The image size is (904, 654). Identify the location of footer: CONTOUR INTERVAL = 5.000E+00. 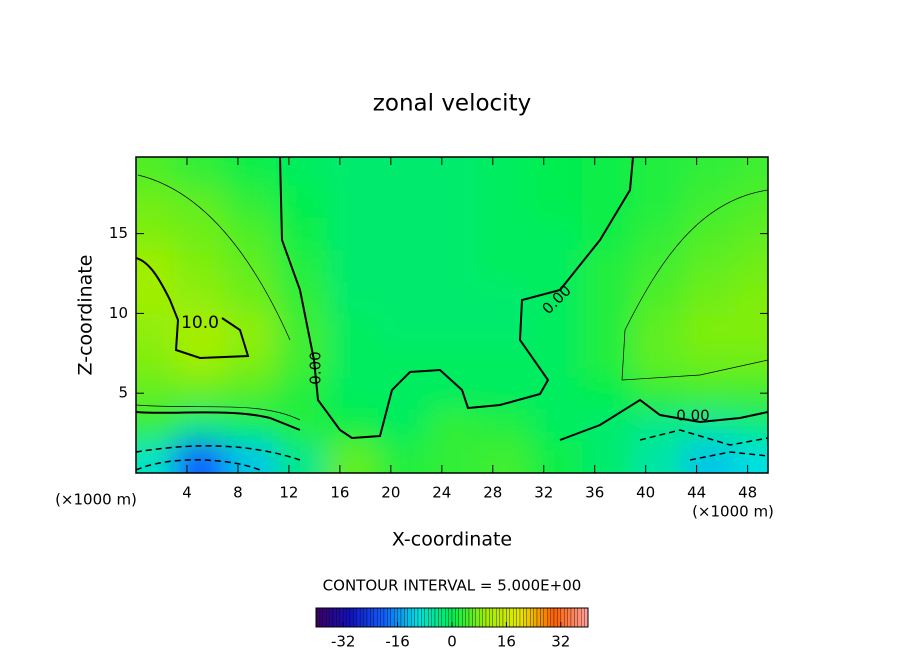
(452, 586).